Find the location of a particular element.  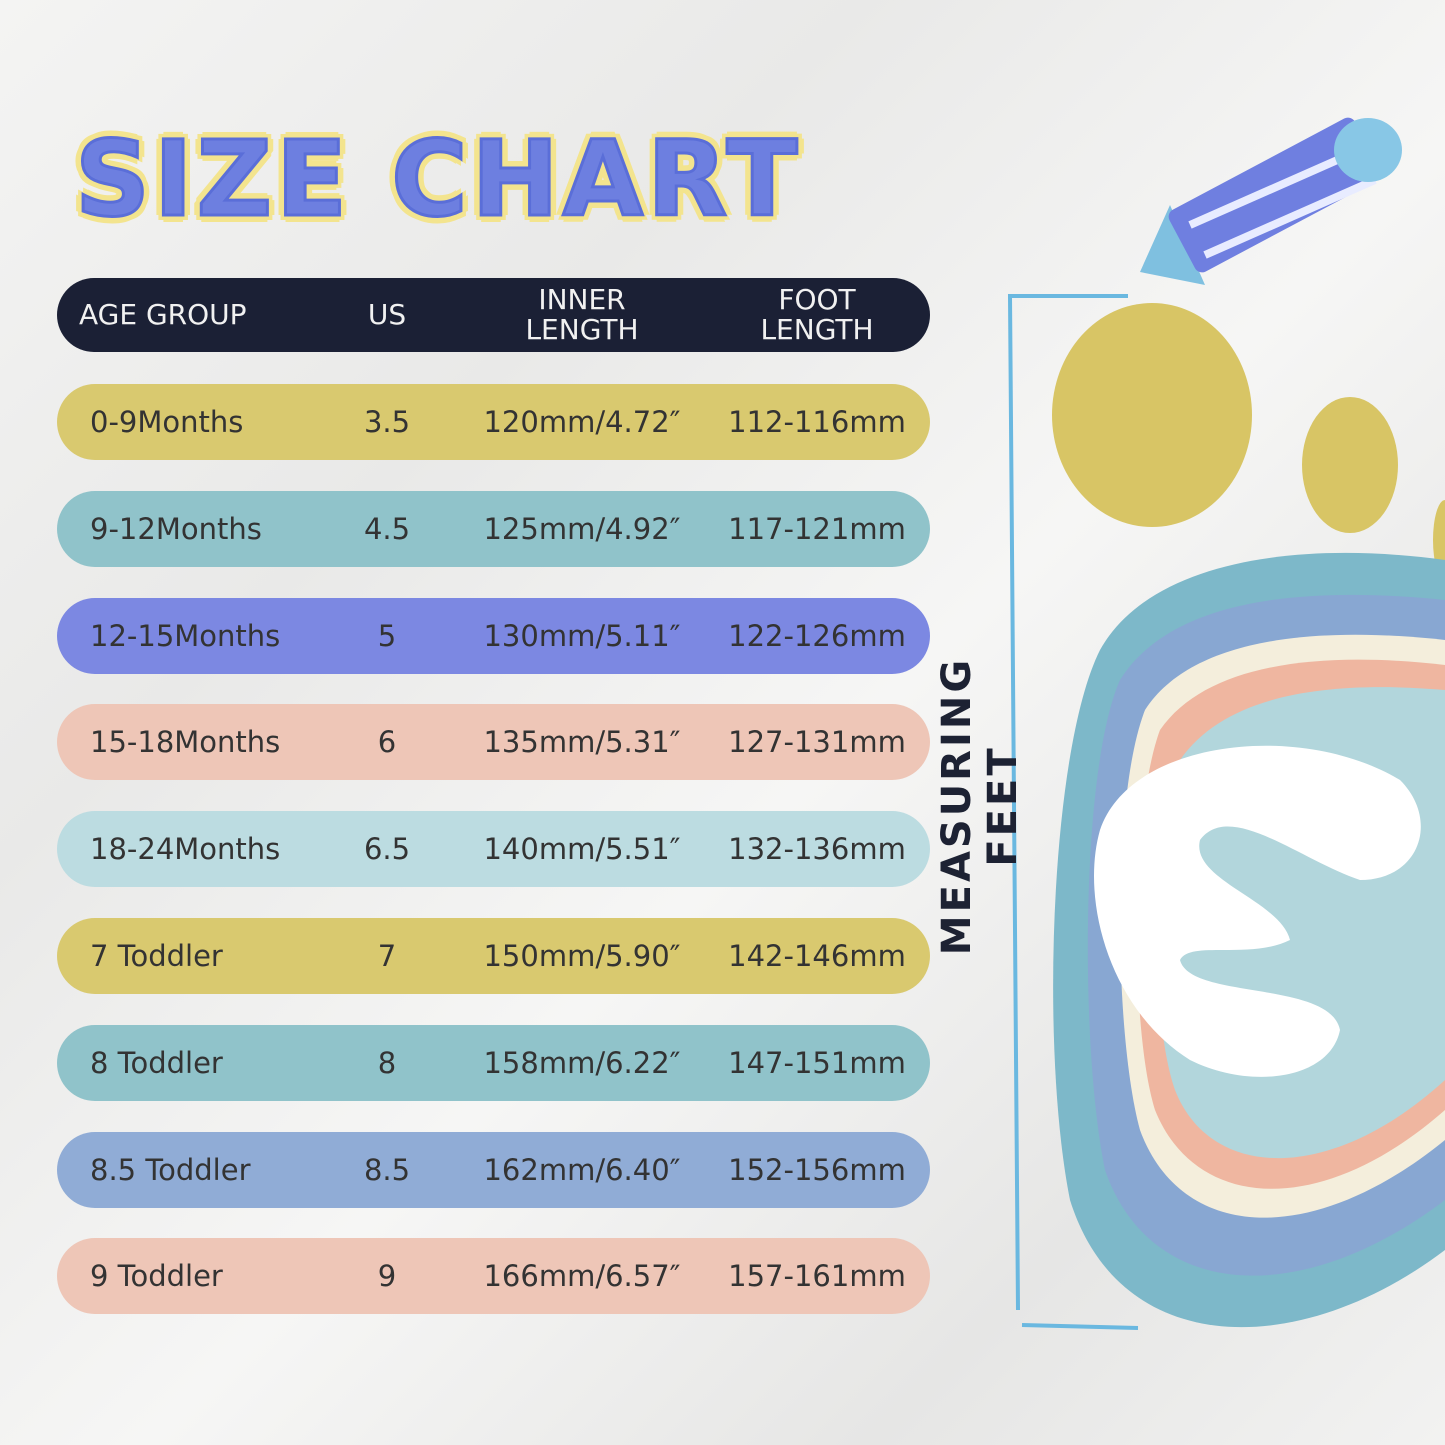

cell-us: 3.5 is located at coordinates (387, 422).